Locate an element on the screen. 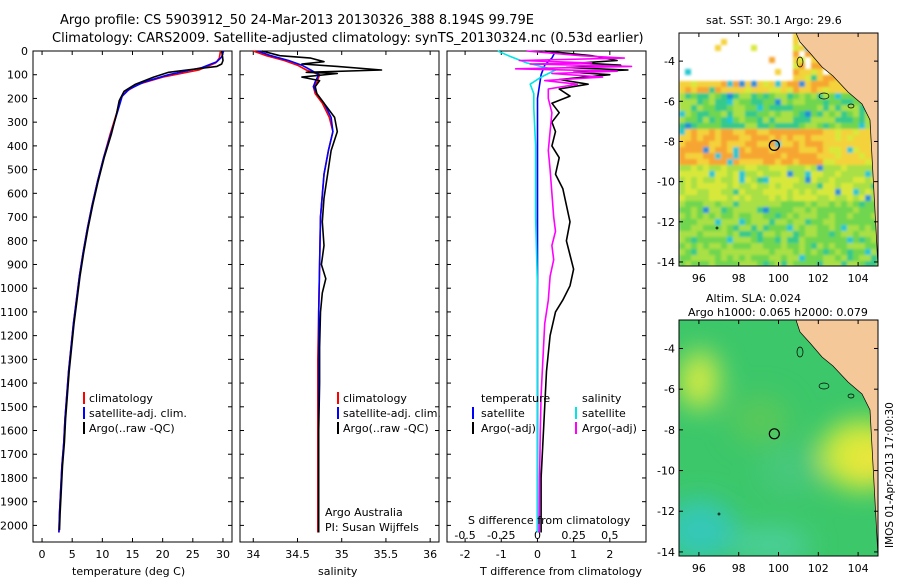  depth-tick-label: 700 is located at coordinates (17, 217).